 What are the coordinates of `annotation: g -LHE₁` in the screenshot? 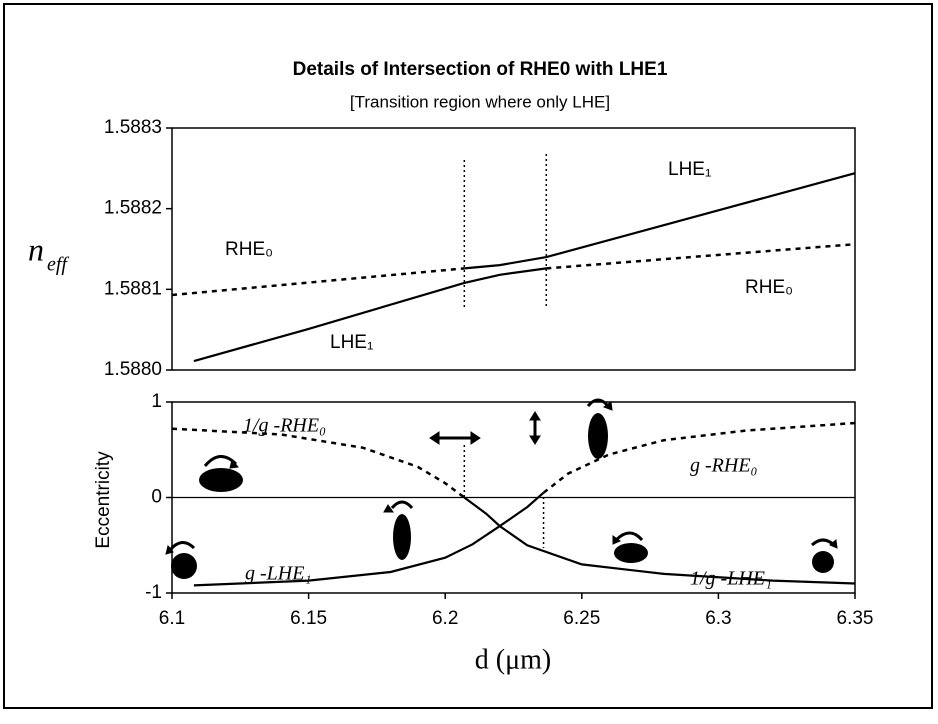 It's located at (278, 574).